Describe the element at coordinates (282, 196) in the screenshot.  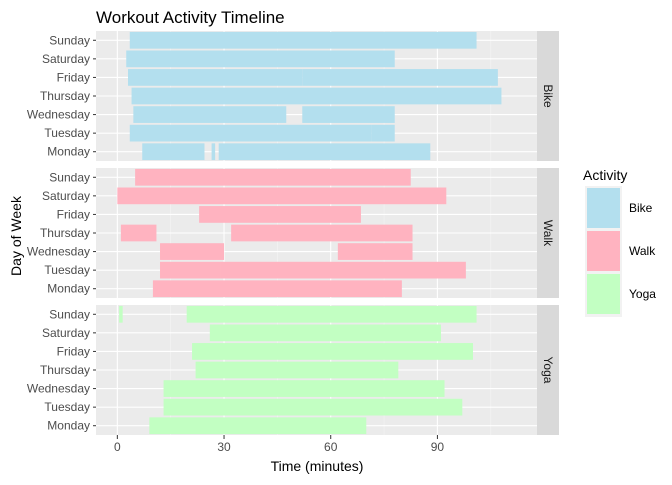
I see `segment-walk-saturday` at that location.